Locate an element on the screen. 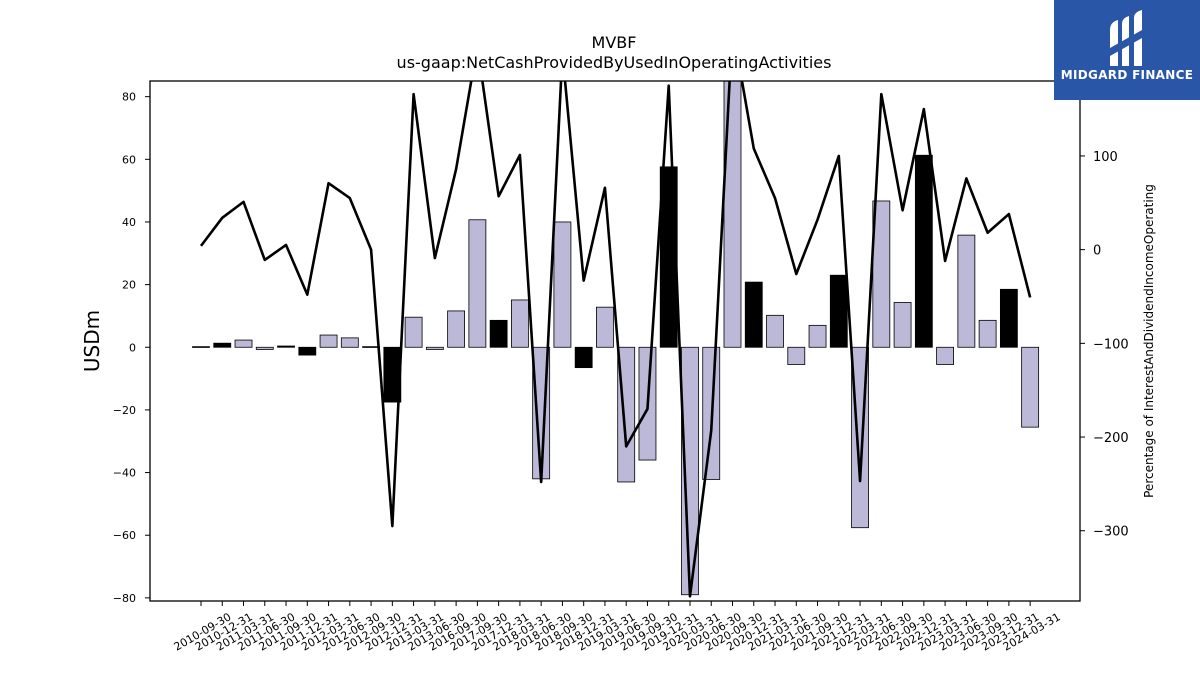 The width and height of the screenshot is (1200, 675). y-tick-label-right: −300 is located at coordinates (1111, 532).